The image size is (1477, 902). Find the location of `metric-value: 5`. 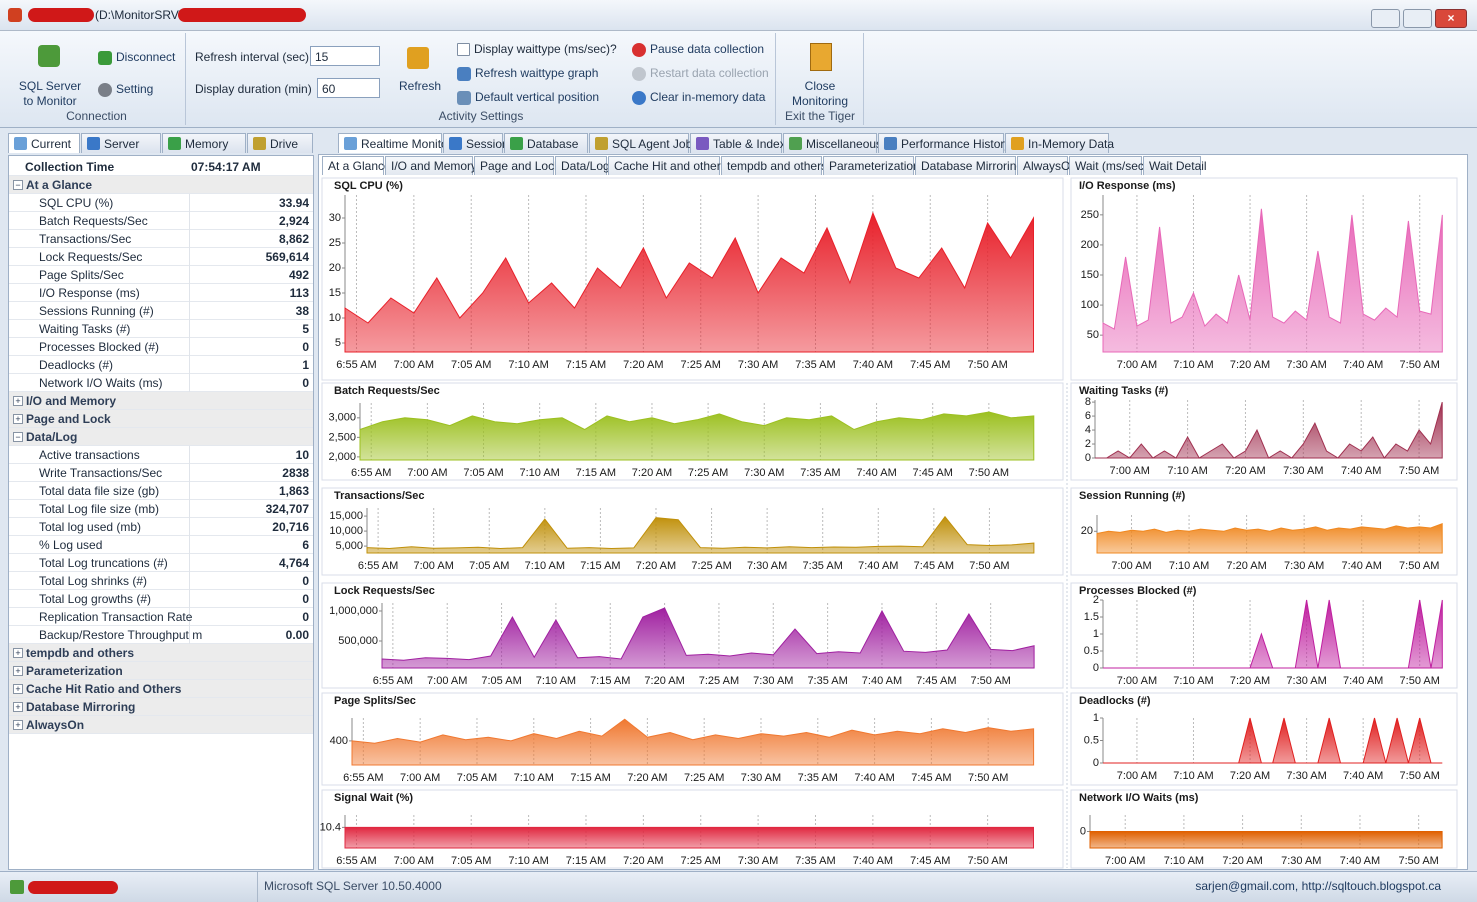

metric-value: 5 is located at coordinates (305, 329).